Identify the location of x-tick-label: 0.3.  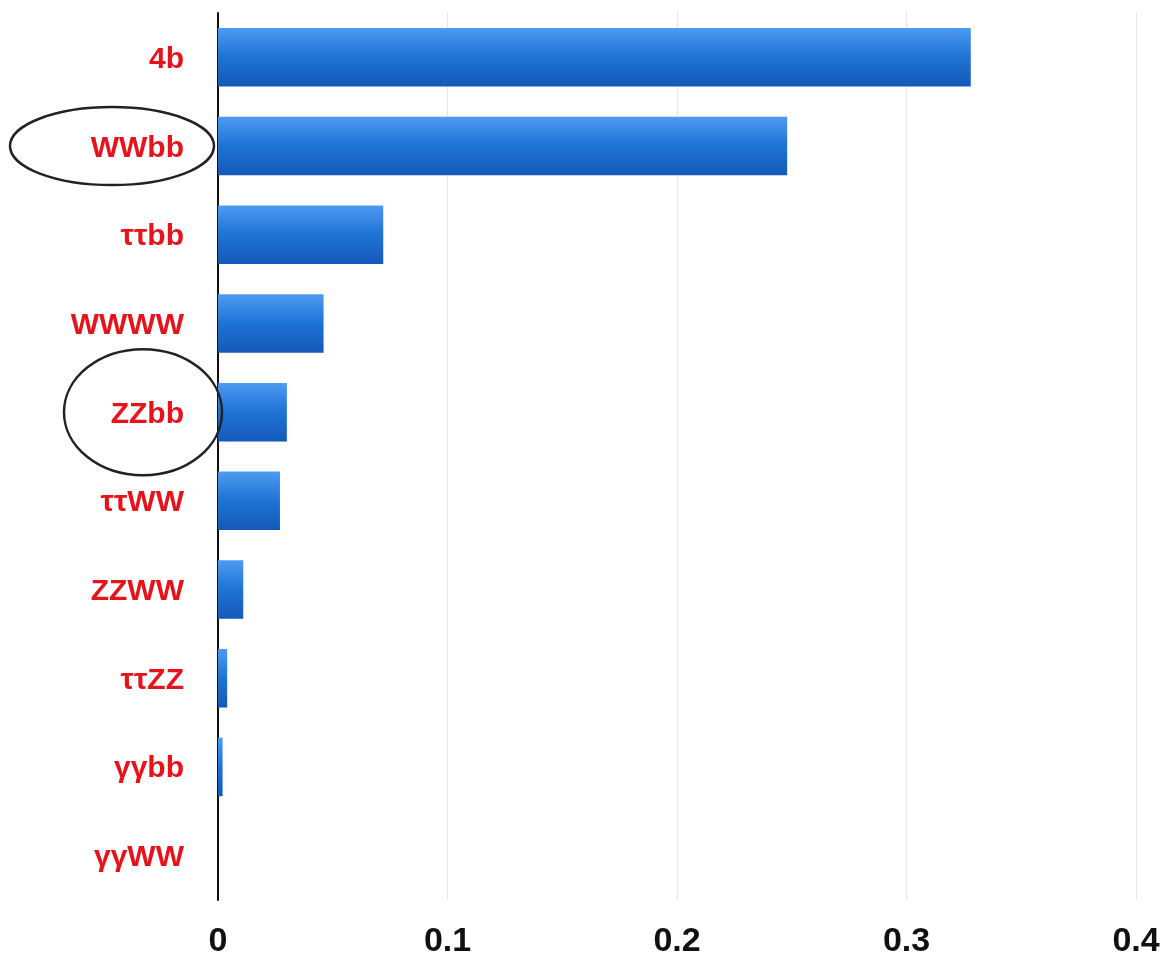
(906, 939).